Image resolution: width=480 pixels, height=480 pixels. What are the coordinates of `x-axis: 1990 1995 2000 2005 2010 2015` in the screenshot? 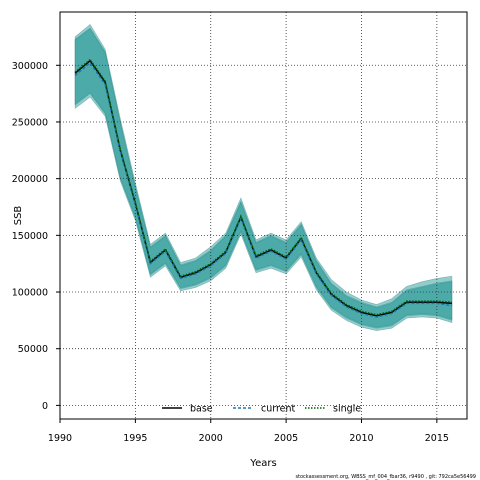 It's located at (248, 431).